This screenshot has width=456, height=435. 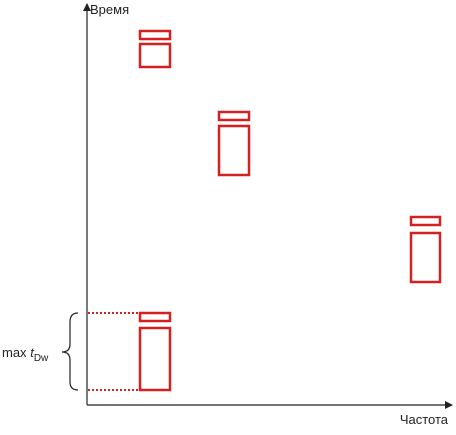 I want to click on annotation-prefix: max, so click(x=14, y=352).